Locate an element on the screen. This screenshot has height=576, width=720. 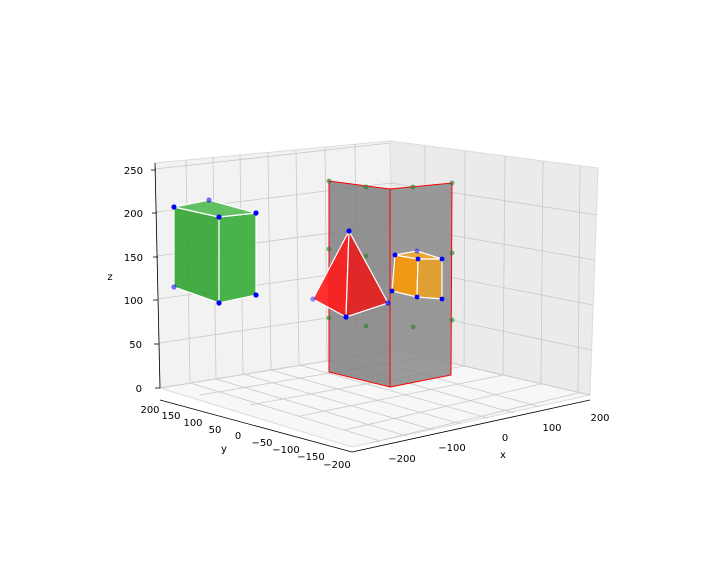
y-tick-label: 100 is located at coordinates (192, 423).